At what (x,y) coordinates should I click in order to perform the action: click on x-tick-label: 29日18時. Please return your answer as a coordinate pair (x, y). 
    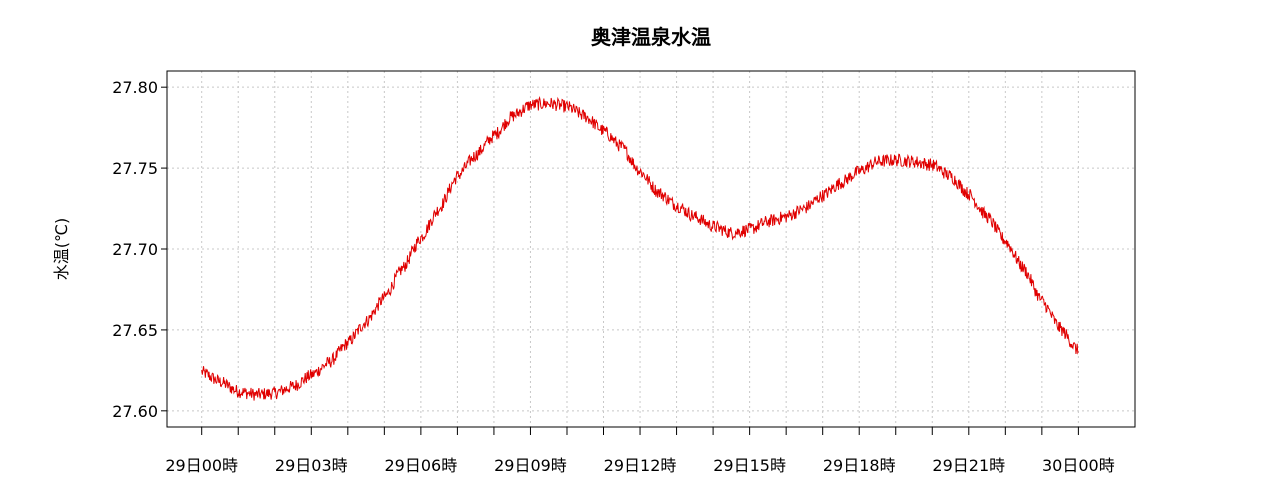
    Looking at the image, I should click on (859, 465).